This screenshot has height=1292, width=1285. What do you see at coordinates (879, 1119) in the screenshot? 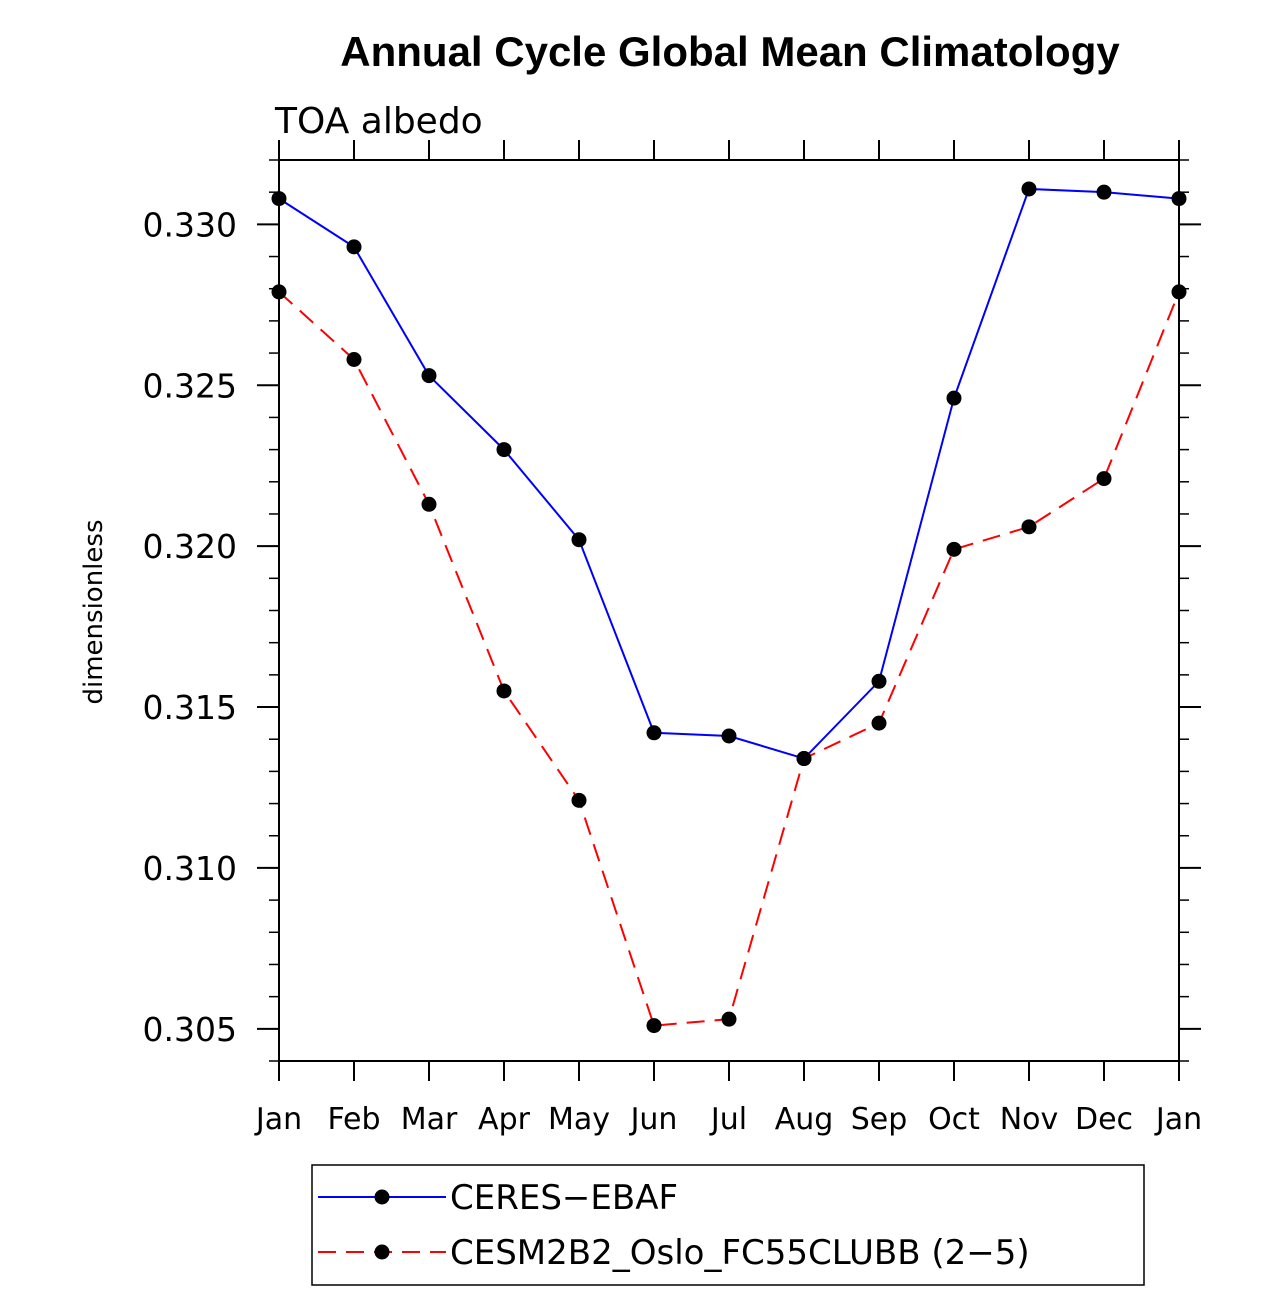
I see `x-tick-label: Sep` at bounding box center [879, 1119].